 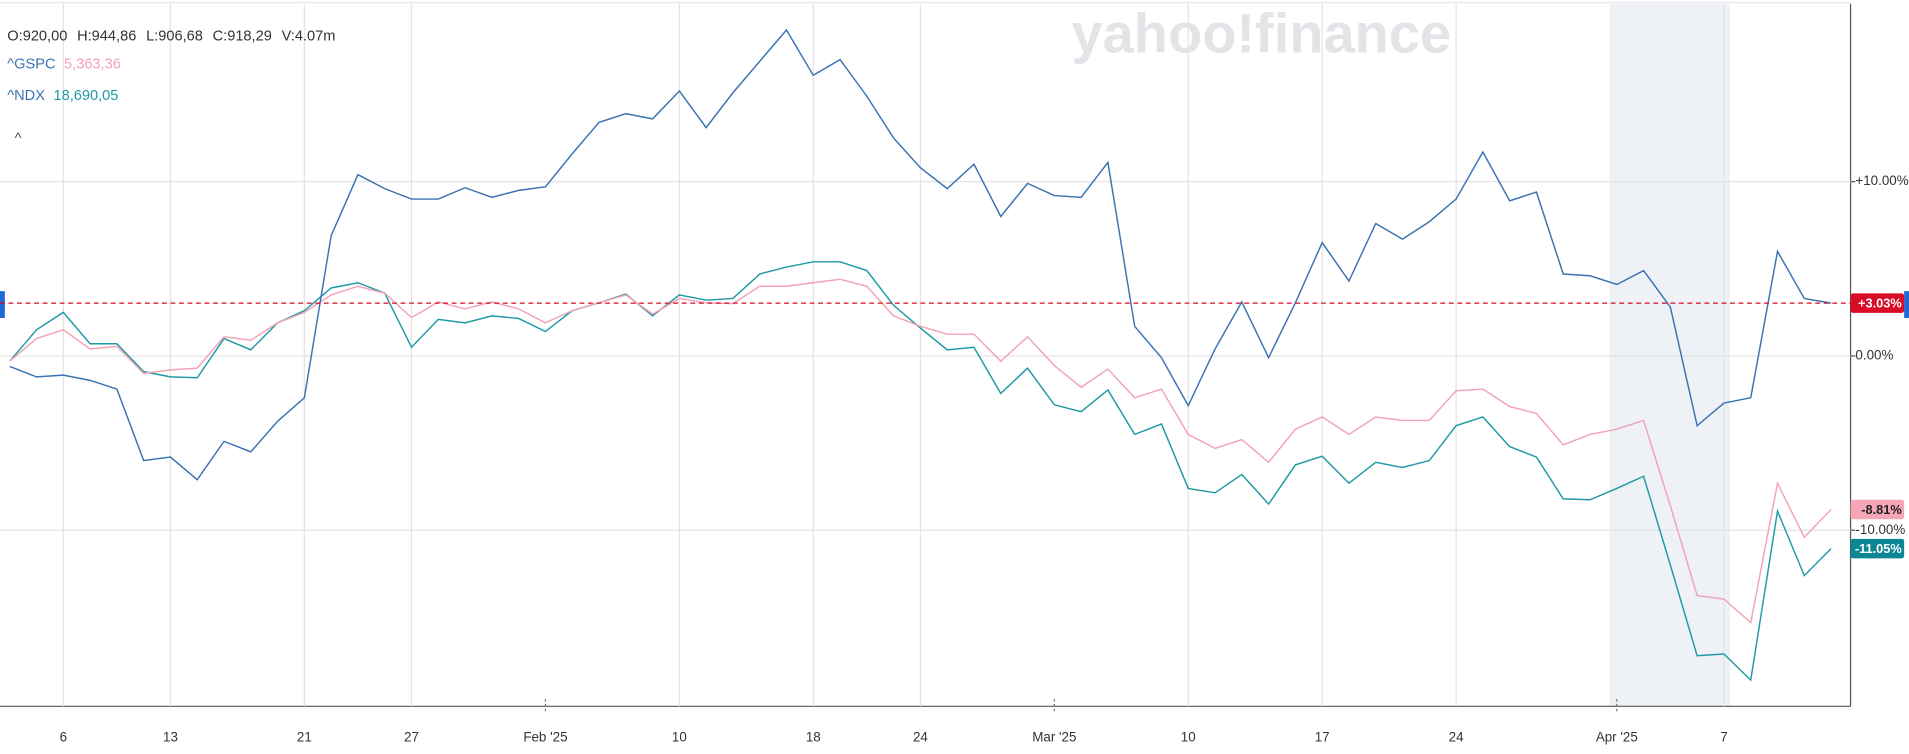 I want to click on value-badge-label: -11.05%, so click(x=1878, y=548).